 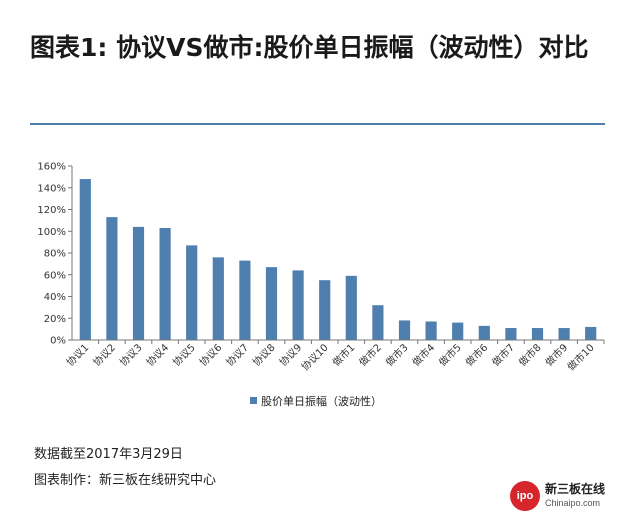 What do you see at coordinates (309, 47) in the screenshot?
I see `chart-title: 图表1: 协议VS做市:股价单日振幅（波动性）对比` at bounding box center [309, 47].